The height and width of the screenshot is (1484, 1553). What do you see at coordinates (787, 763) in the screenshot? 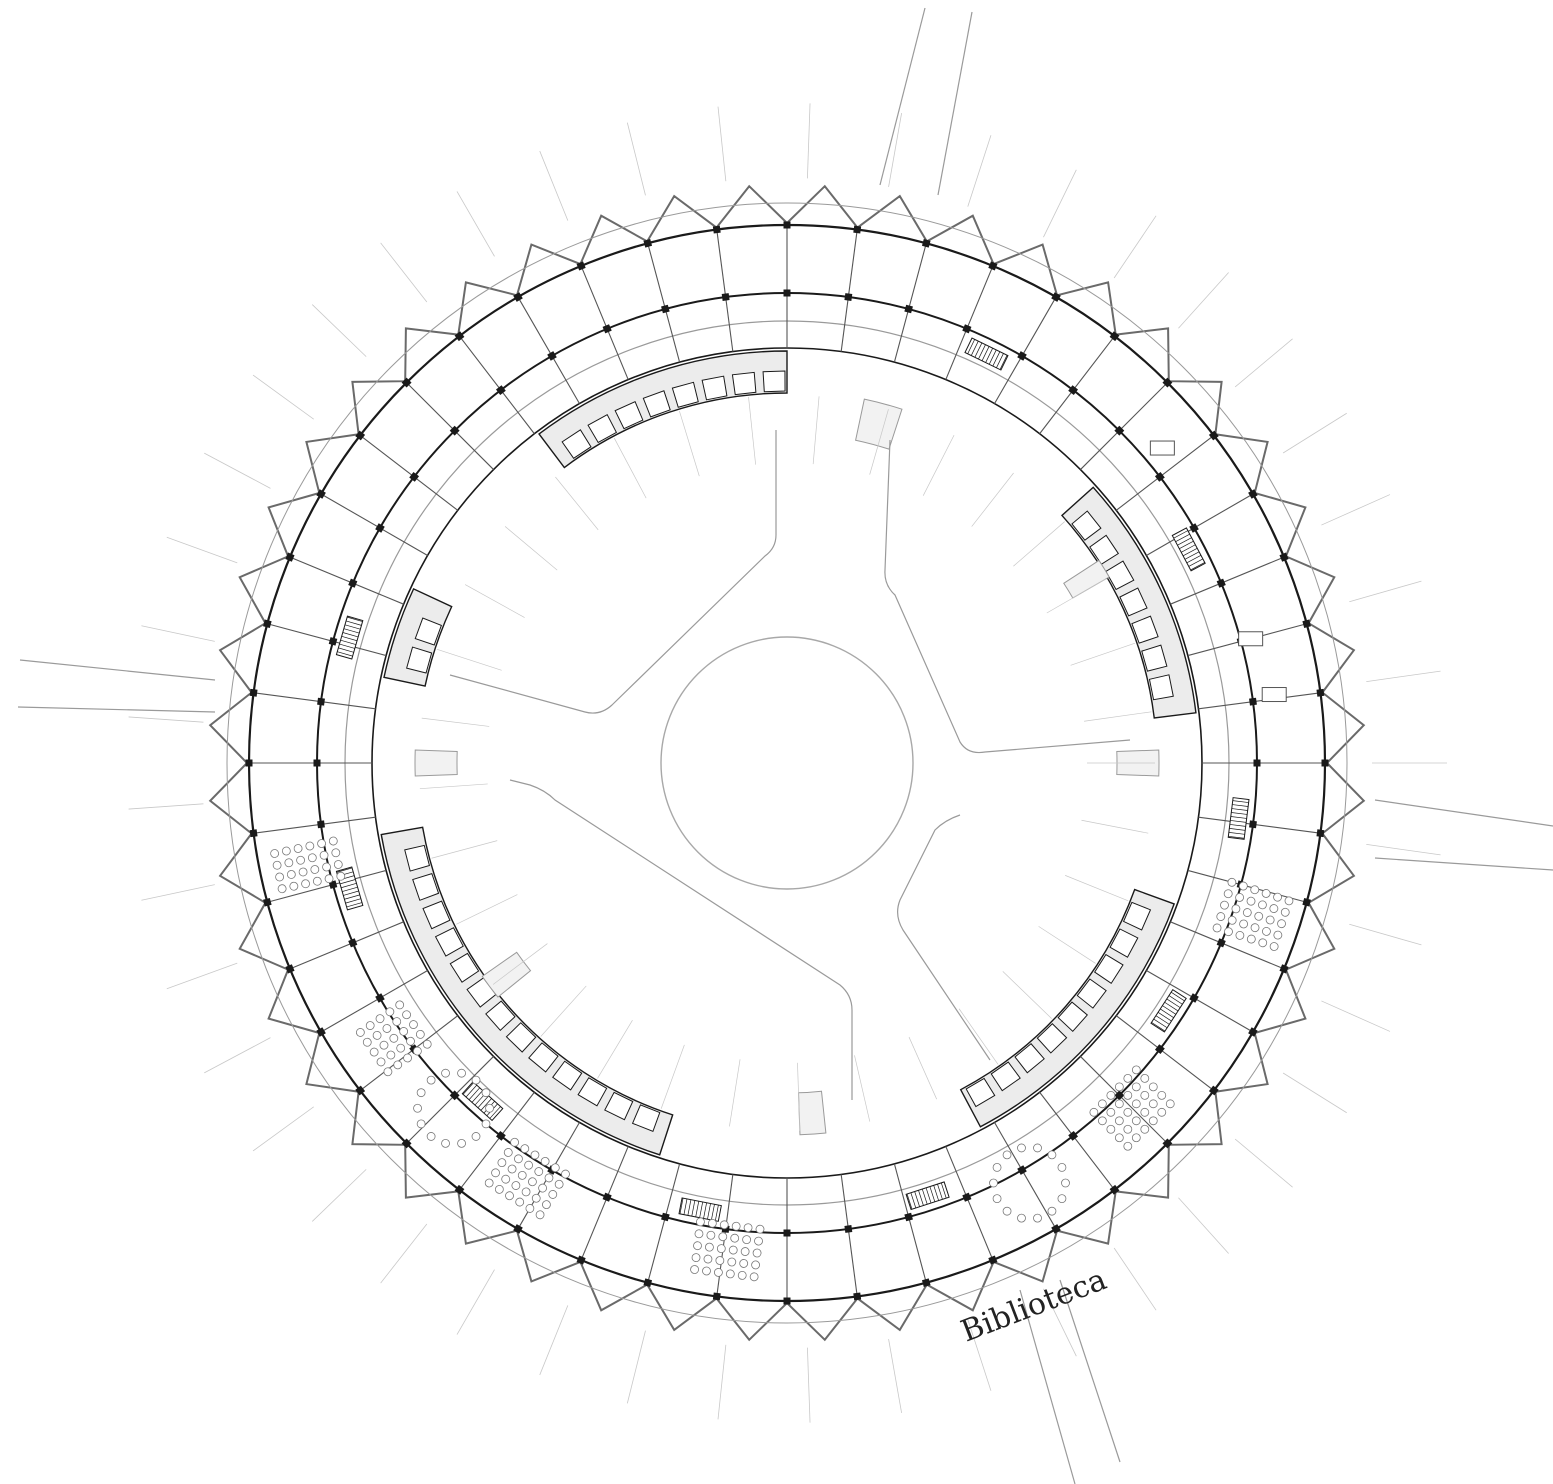
I see `central-plaza` at bounding box center [787, 763].